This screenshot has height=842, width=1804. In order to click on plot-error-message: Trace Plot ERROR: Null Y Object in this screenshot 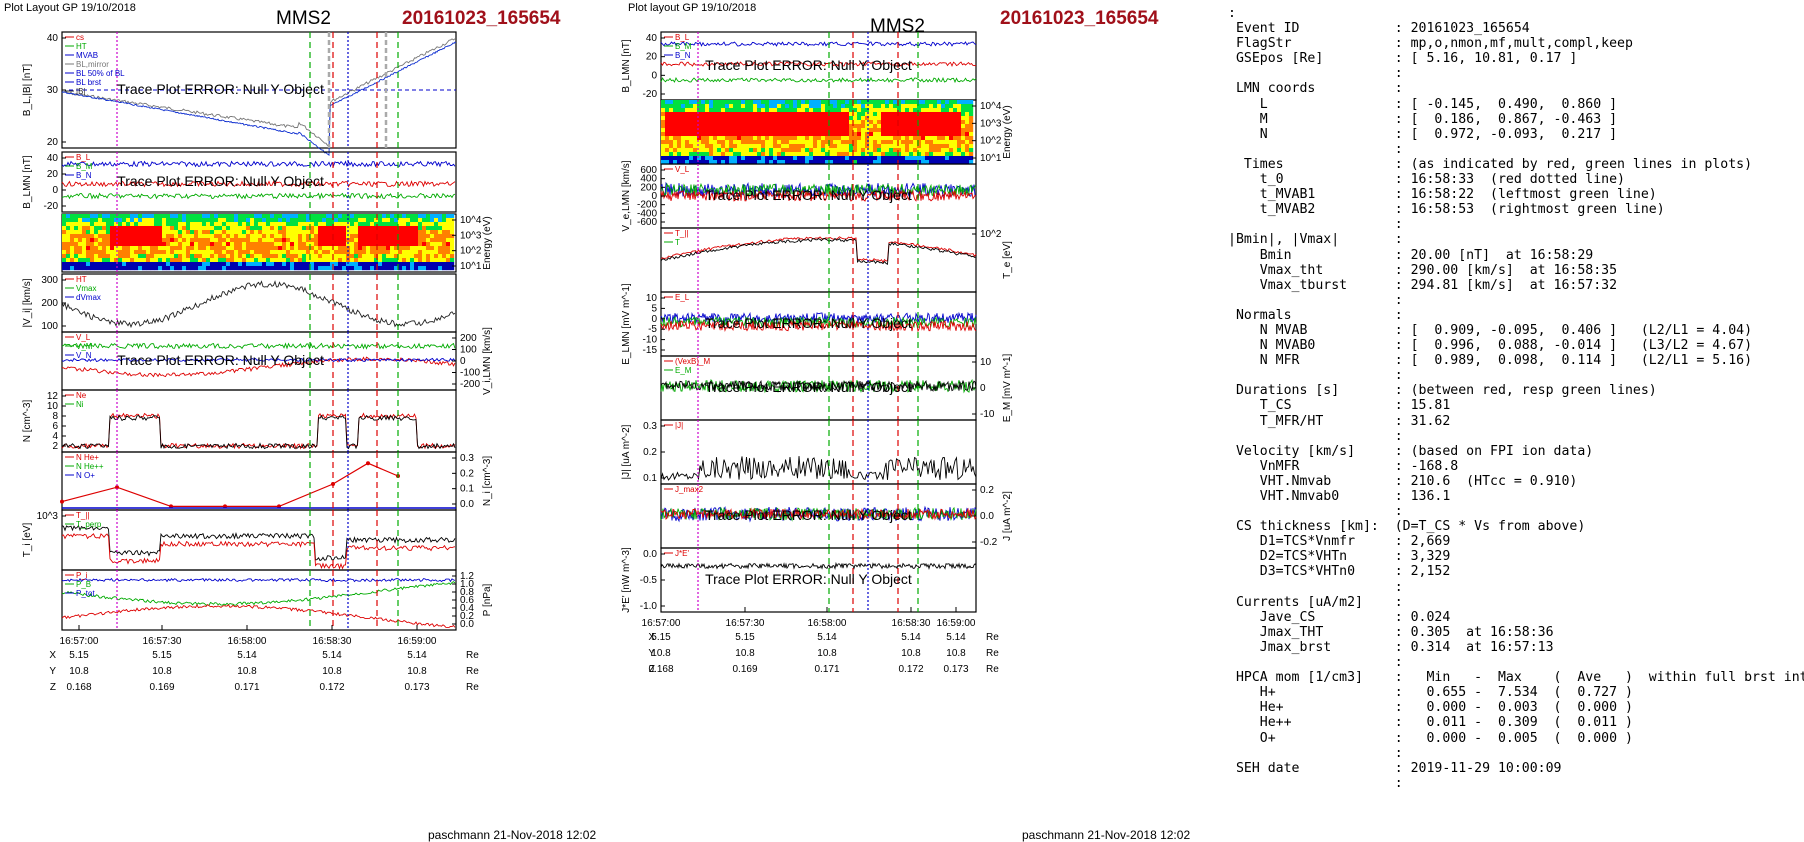, I will do `click(220, 181)`.